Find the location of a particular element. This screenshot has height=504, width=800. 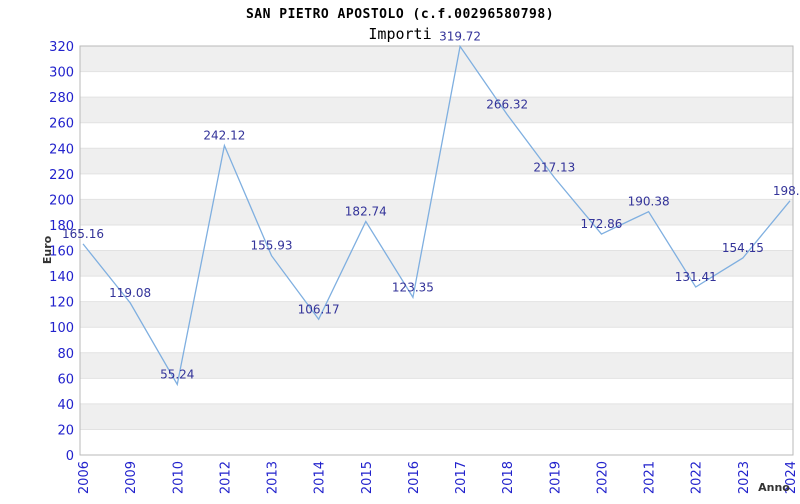

point-label: 119.08 is located at coordinates (130, 293).